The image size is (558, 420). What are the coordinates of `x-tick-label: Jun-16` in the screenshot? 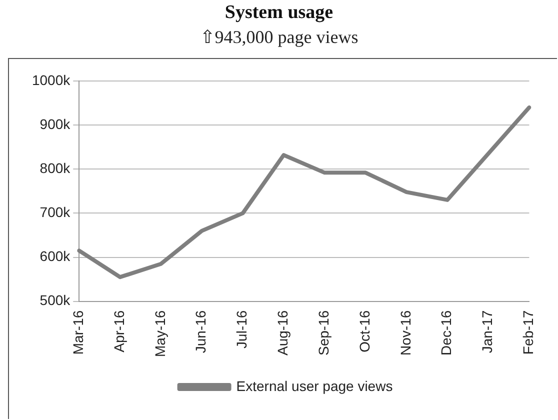 It's located at (200, 332).